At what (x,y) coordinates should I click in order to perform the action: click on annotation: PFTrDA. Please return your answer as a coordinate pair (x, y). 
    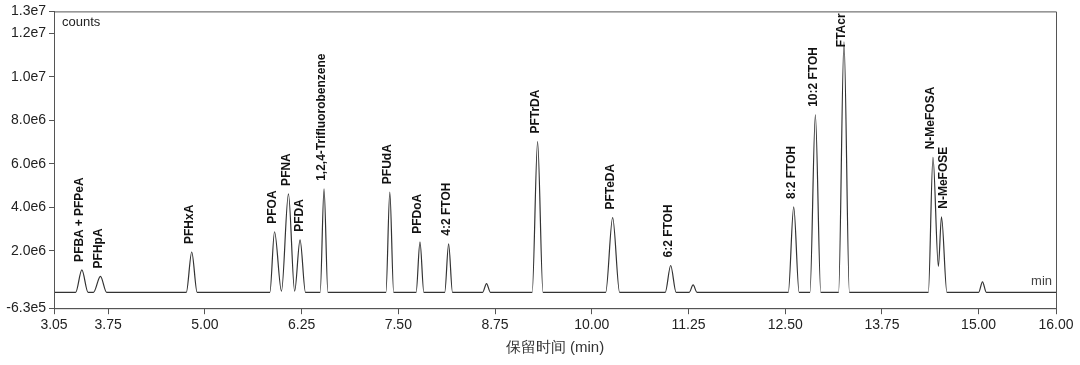
    Looking at the image, I should click on (534, 111).